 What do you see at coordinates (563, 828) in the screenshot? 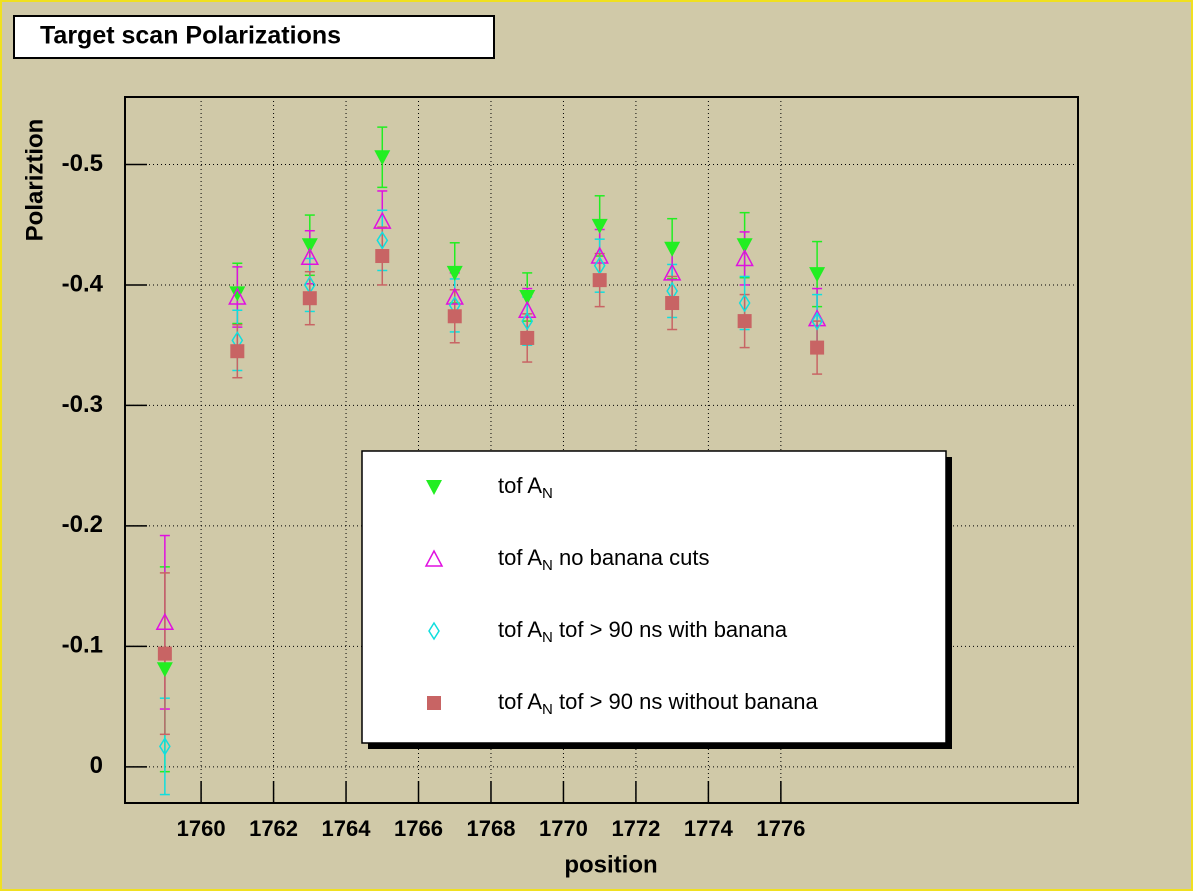
I see `x-tick-label: 1770` at bounding box center [563, 828].